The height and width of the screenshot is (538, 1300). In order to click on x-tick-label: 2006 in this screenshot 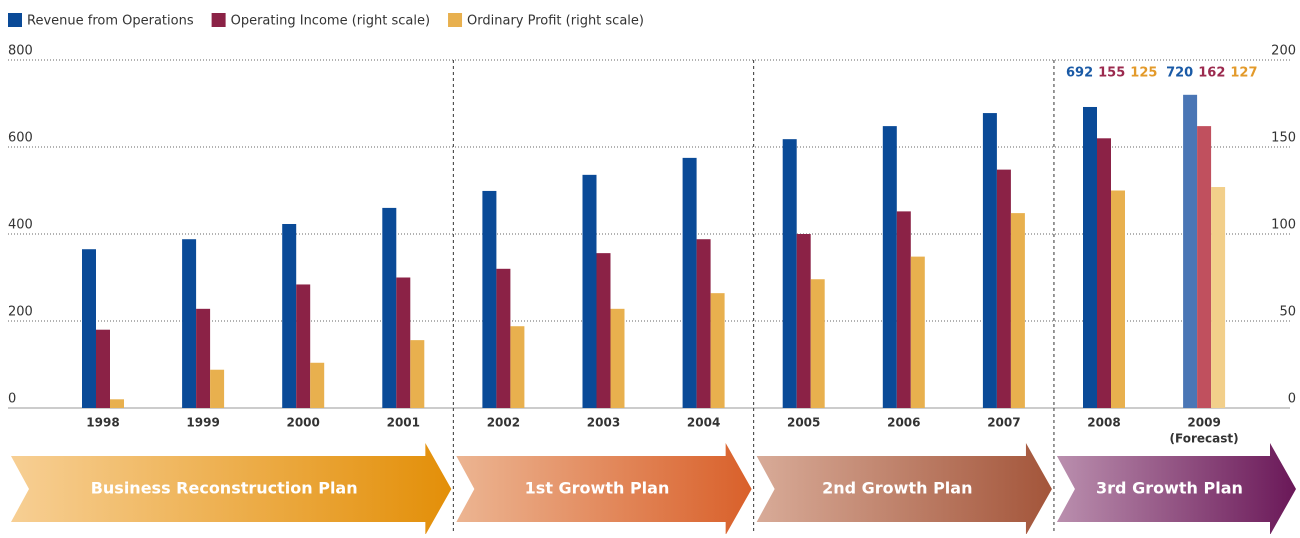, I will do `click(903, 423)`.